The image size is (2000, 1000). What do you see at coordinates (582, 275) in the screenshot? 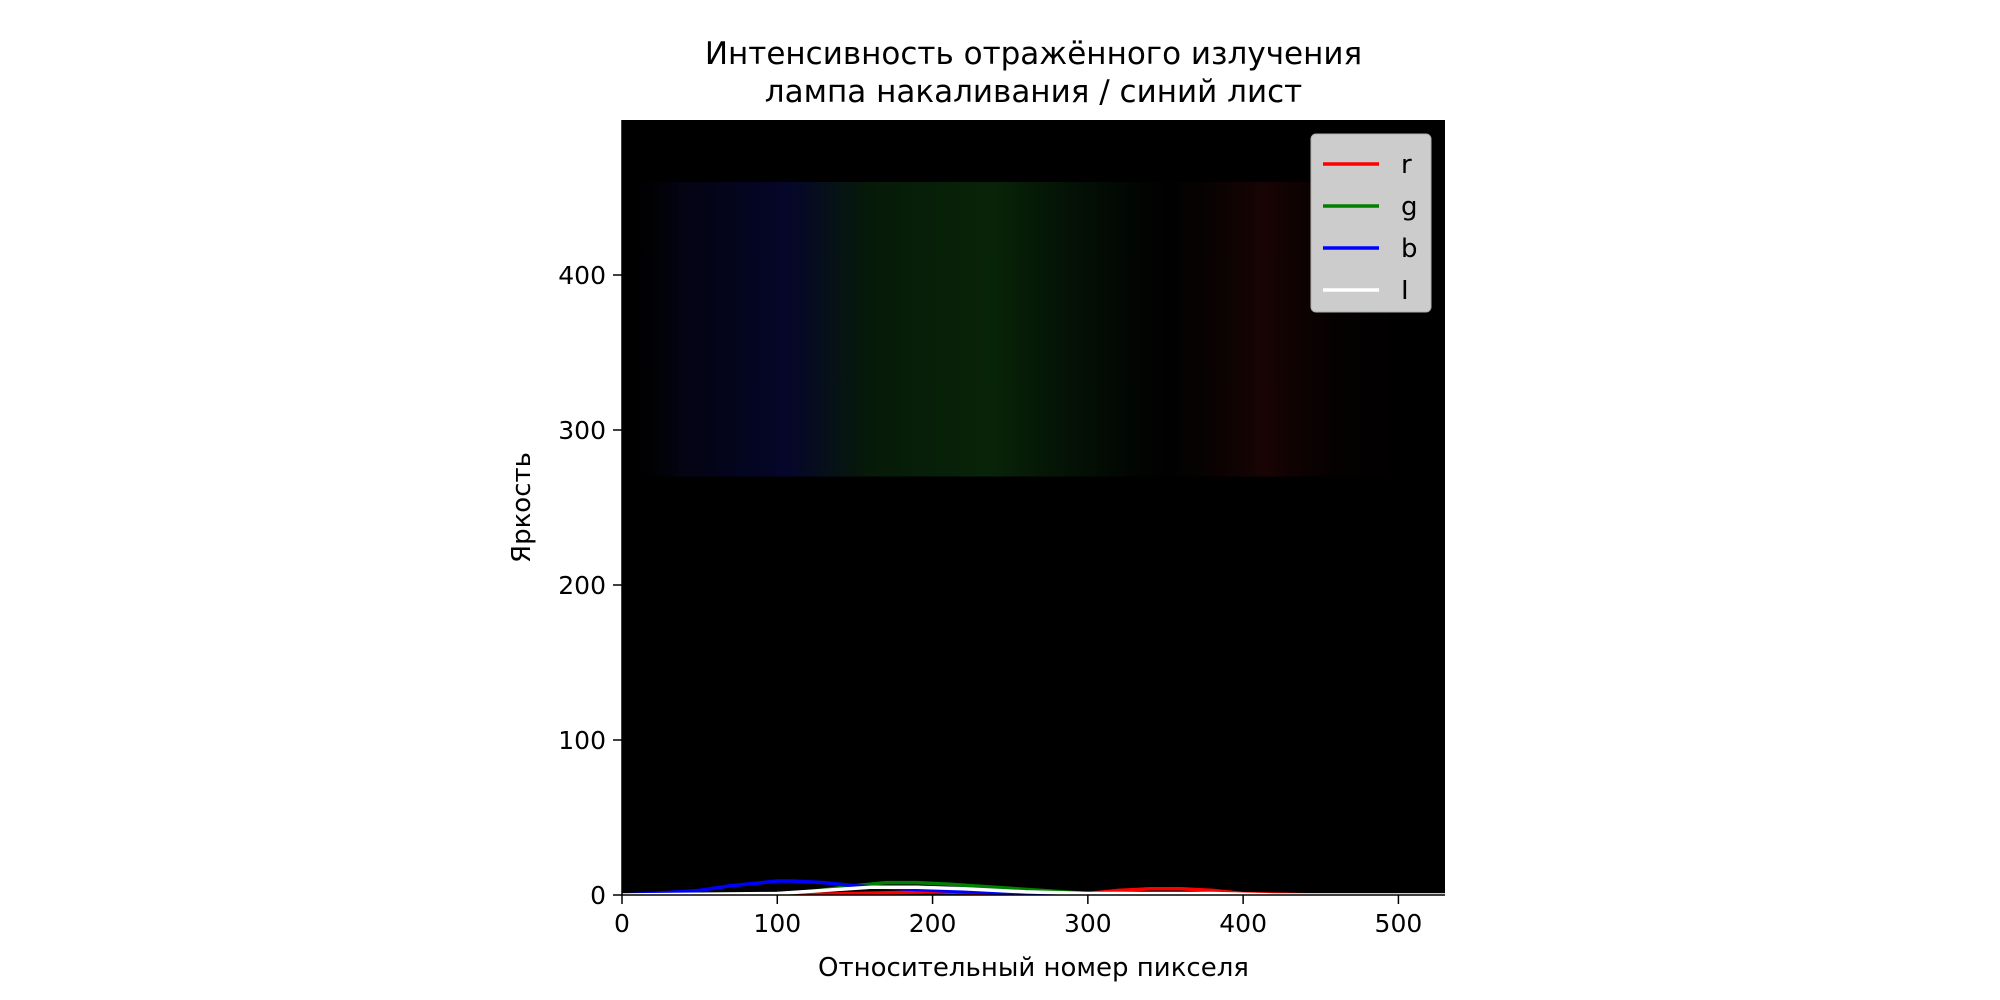
I see `y-tick-label: 400` at bounding box center [582, 275].